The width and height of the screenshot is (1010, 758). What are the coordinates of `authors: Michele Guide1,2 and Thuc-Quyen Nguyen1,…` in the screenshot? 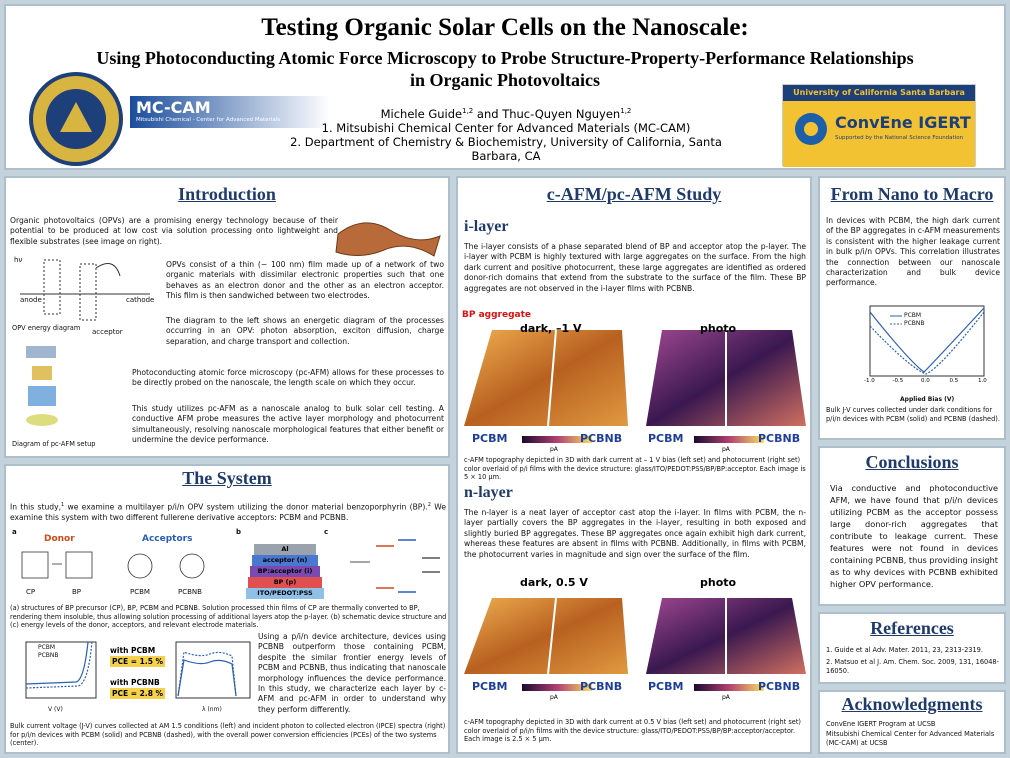 It's located at (506, 133).